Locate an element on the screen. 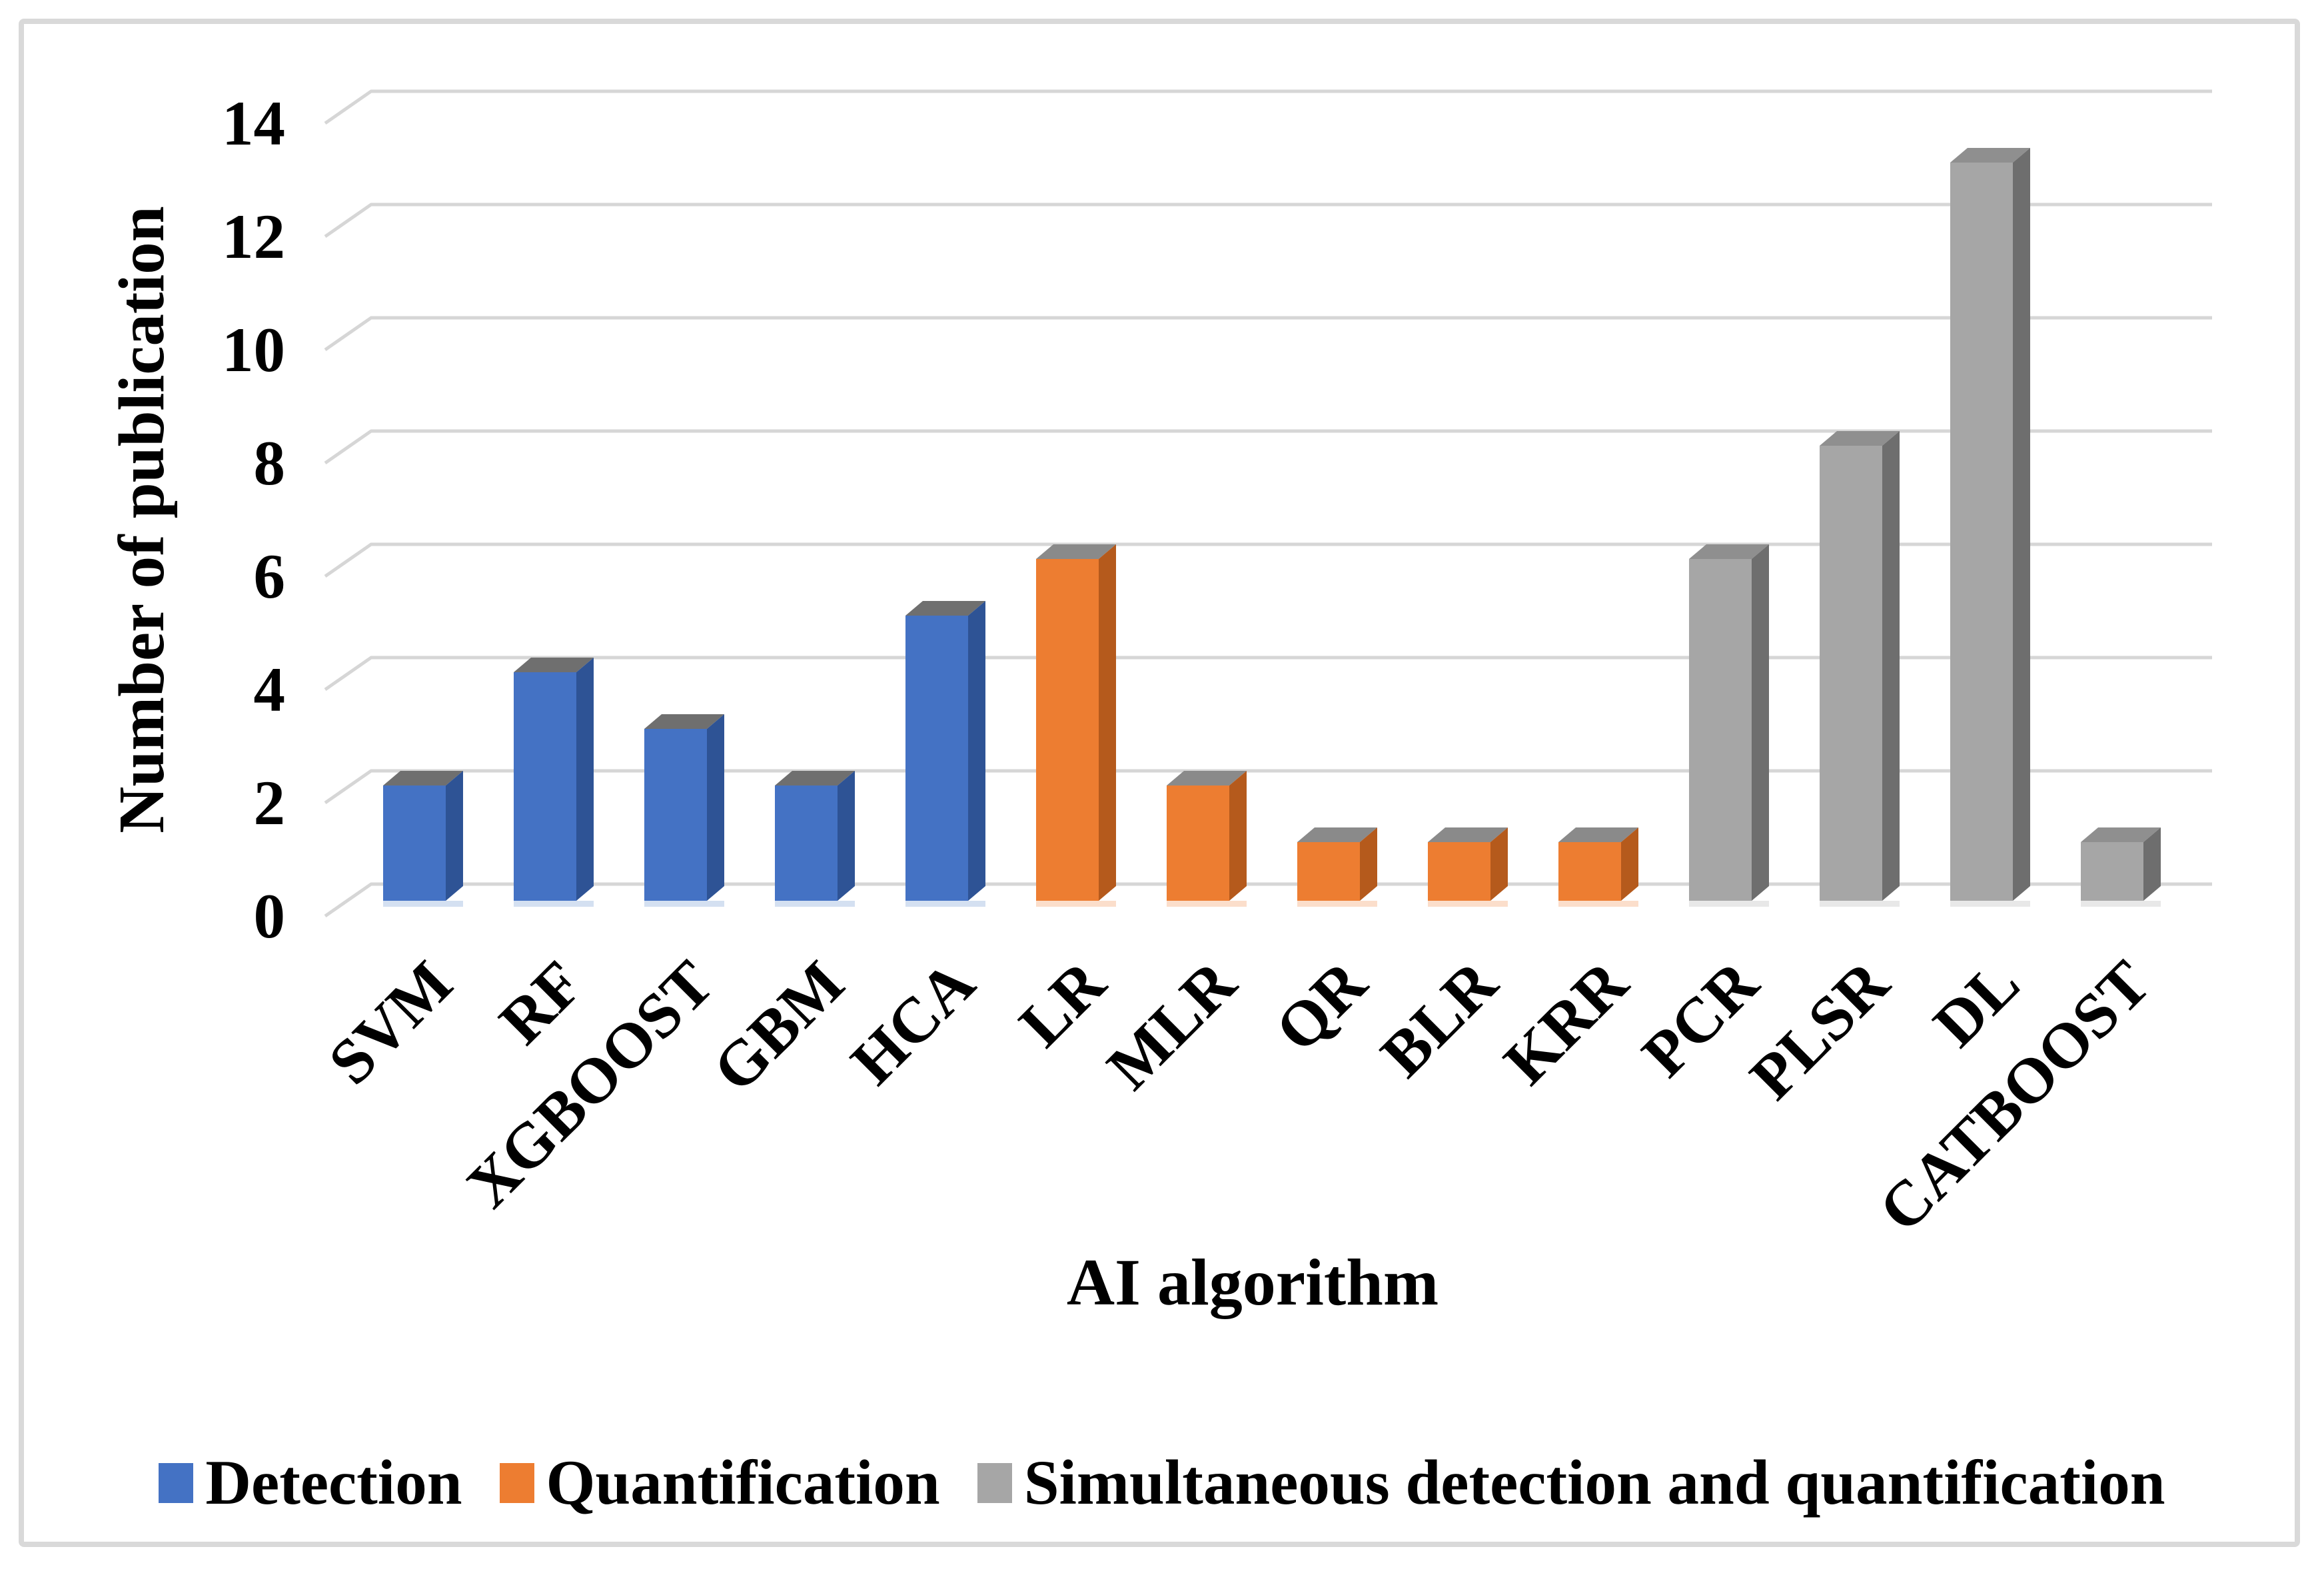 This screenshot has width=2324, height=1571. bar-top-RF is located at coordinates (554, 665).